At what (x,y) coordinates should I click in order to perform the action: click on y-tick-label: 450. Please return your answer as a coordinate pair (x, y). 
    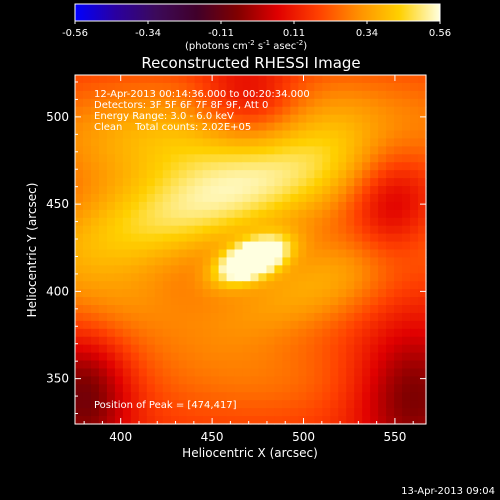
    Looking at the image, I should click on (57, 204).